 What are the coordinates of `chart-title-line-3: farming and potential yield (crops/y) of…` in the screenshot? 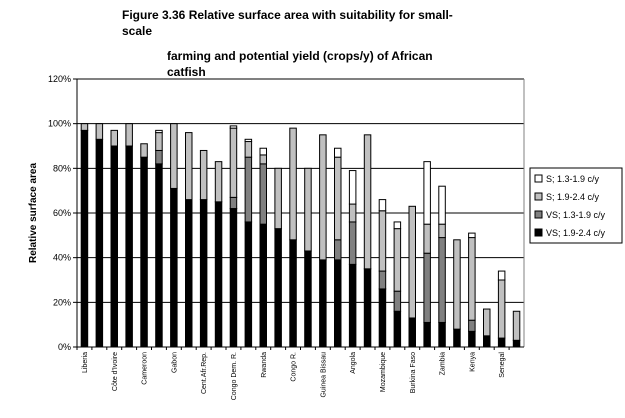 It's located at (300, 56).